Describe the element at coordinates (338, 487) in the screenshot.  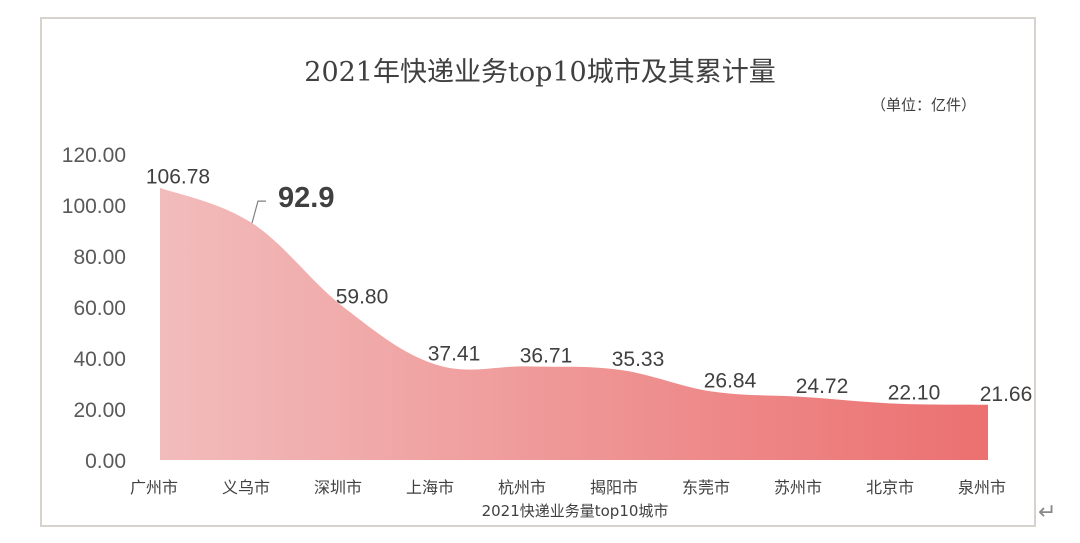
I see `x-tick-label: 深圳市` at that location.